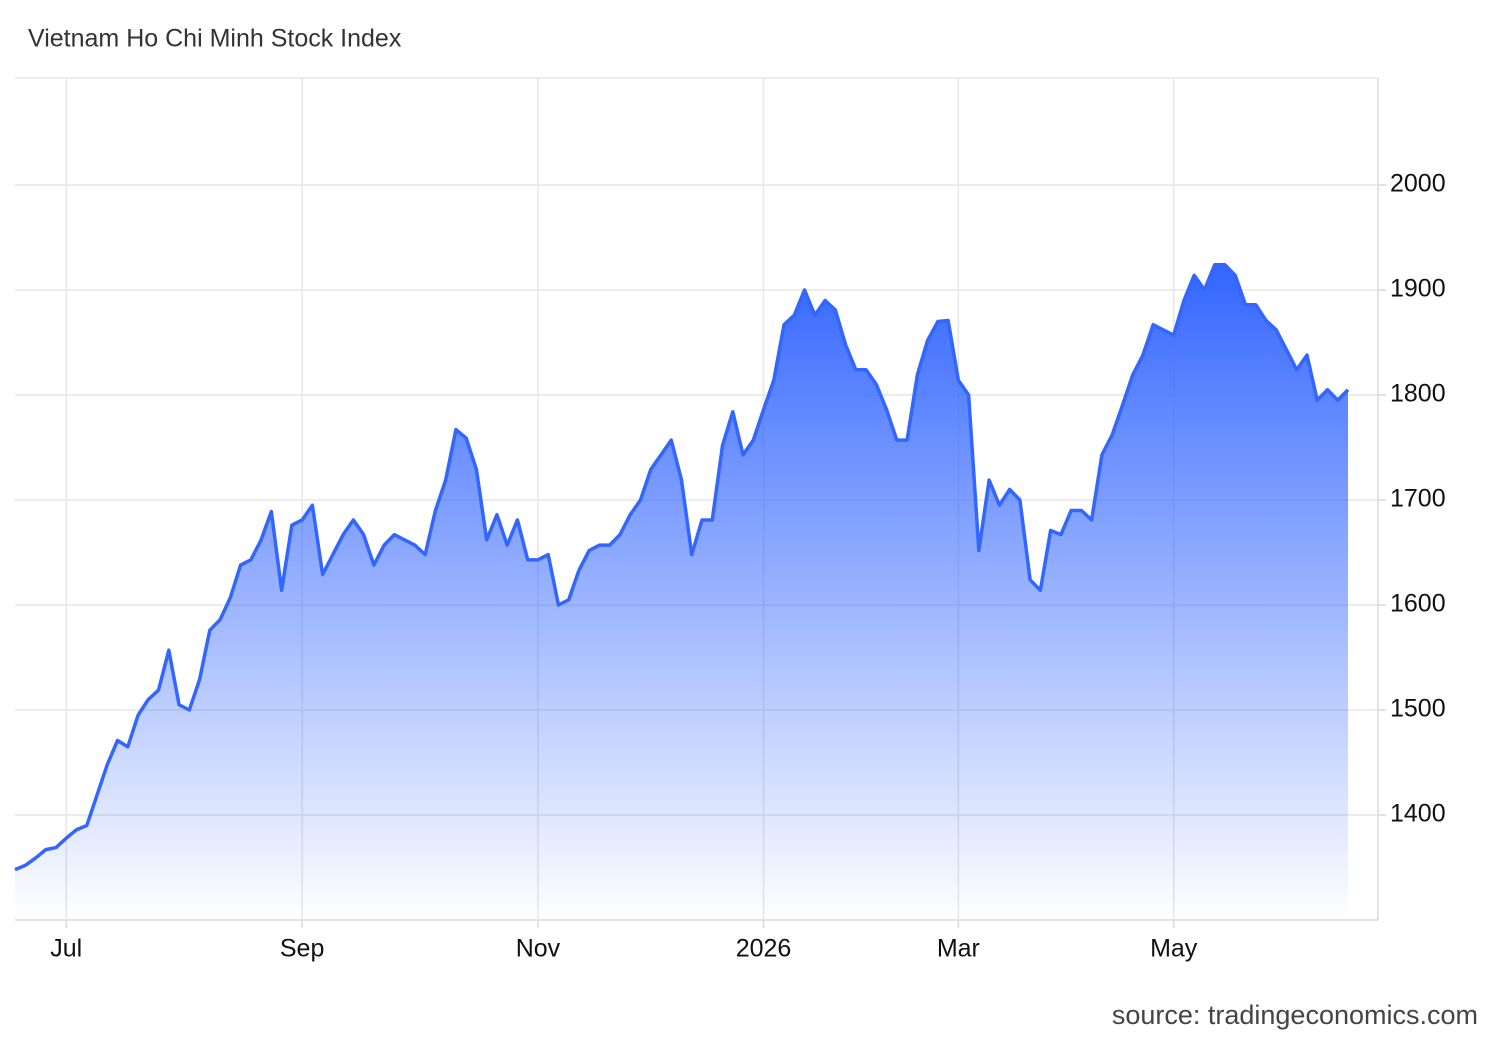 The width and height of the screenshot is (1500, 1040). What do you see at coordinates (215, 39) in the screenshot?
I see `chart-title: Vietnam Ho Chi Minh Stock Index` at bounding box center [215, 39].